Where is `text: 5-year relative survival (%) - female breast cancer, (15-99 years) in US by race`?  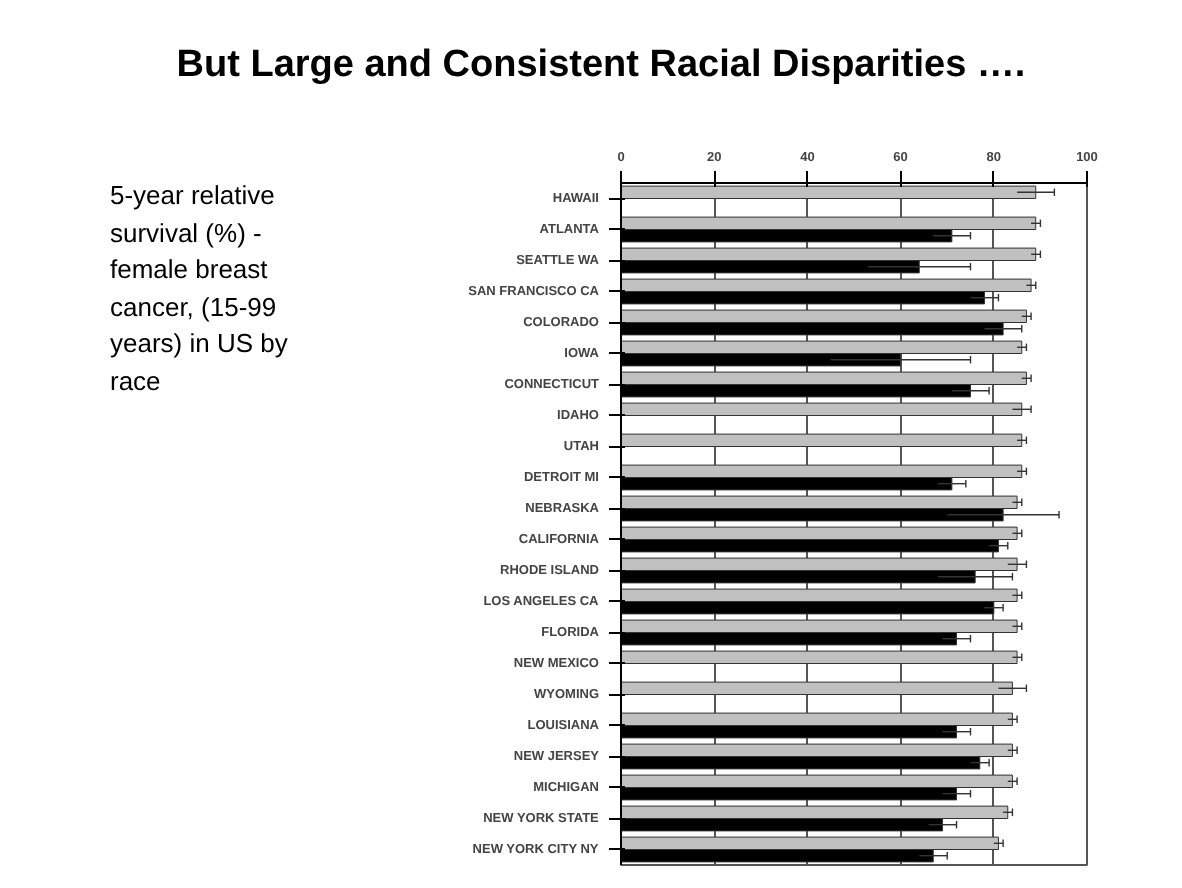 text: 5-year relative survival (%) - female breast cancer, (15-99 years) in US by race is located at coordinates (200, 289).